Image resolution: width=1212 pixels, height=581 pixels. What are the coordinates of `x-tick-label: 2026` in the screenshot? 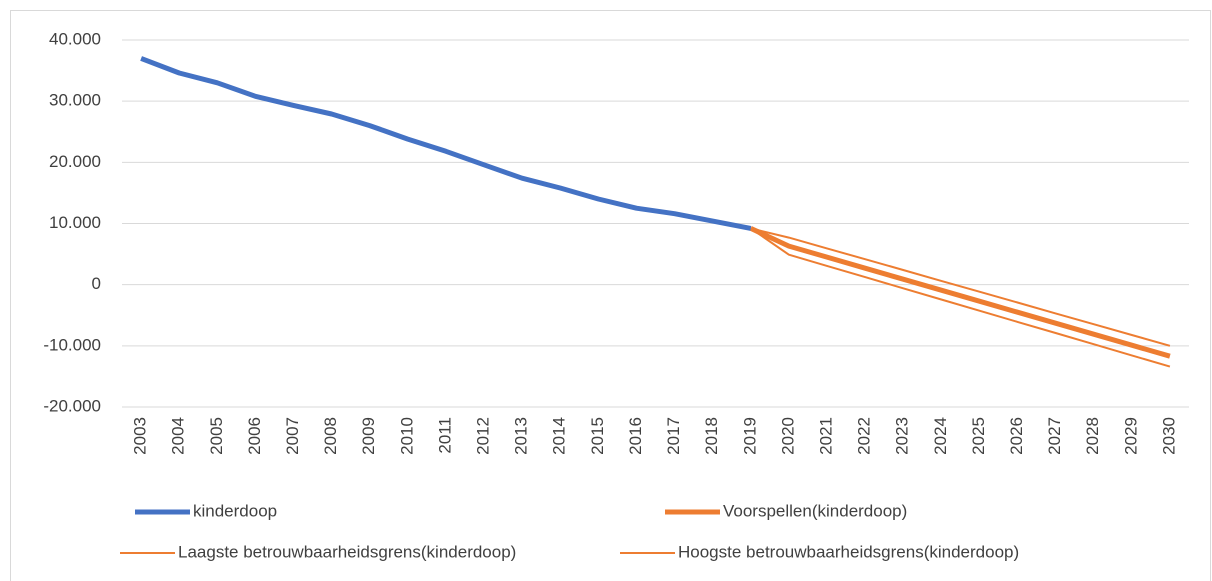 It's located at (1016, 436).